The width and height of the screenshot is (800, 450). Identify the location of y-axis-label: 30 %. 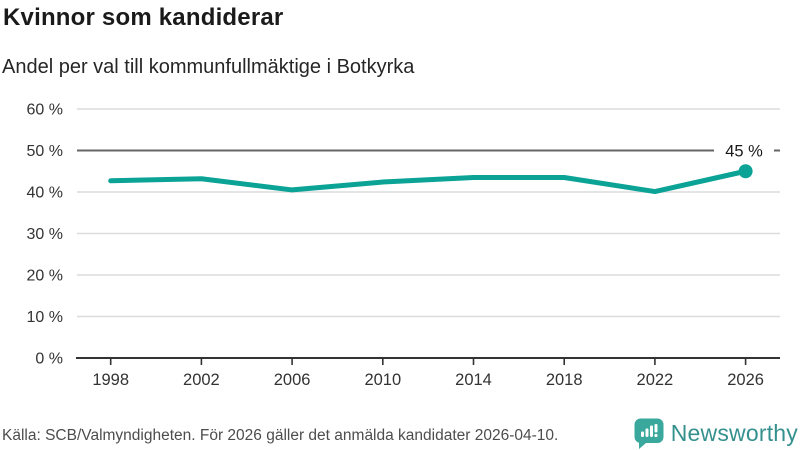
(45, 234).